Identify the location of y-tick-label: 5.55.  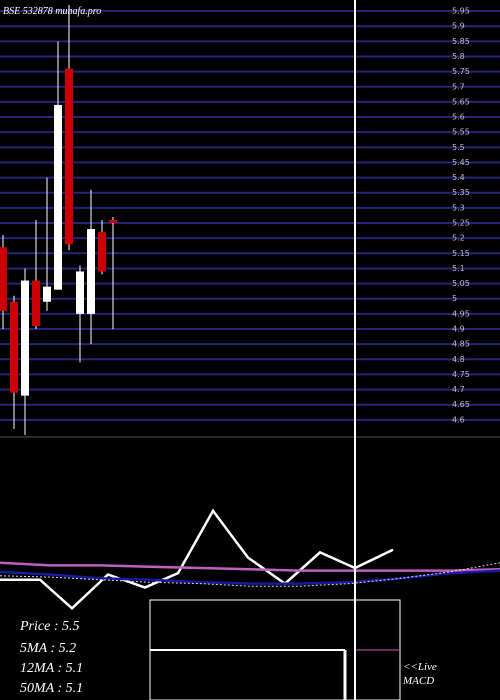
(461, 132).